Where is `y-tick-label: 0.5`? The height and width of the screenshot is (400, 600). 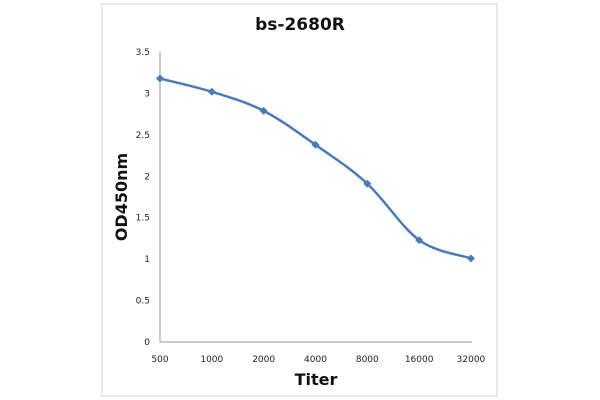 y-tick-label: 0.5 is located at coordinates (143, 302).